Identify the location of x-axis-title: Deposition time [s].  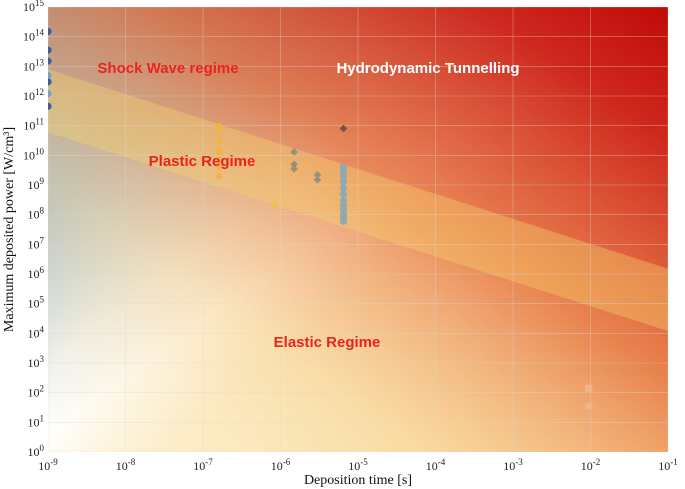
(358, 480).